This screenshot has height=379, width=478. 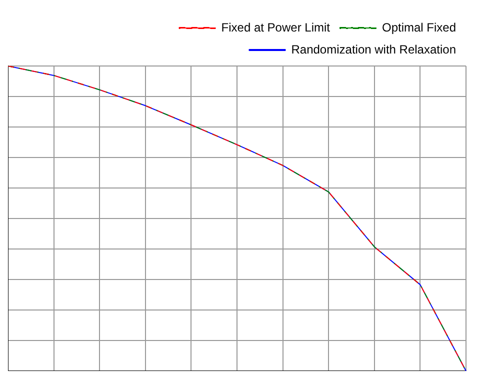 I want to click on legend-label: Optimal Fixed, so click(x=419, y=27).